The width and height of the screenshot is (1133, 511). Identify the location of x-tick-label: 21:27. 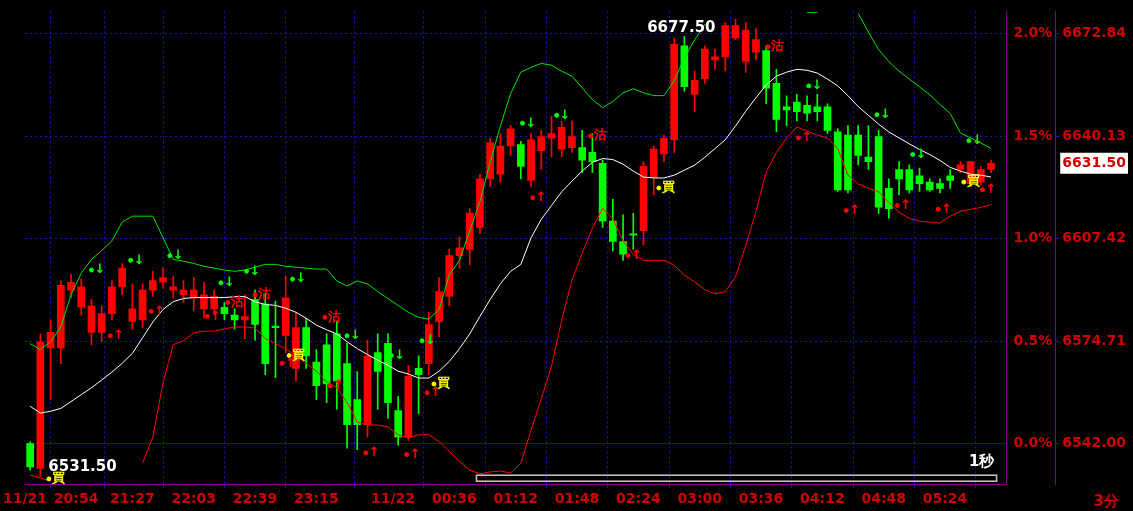
(132, 498).